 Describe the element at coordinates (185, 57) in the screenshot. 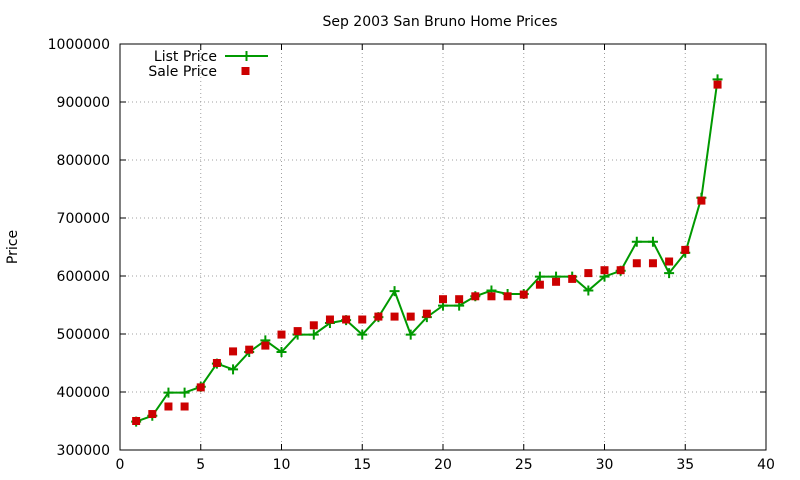

I see `legend-label-list-price: List Price` at that location.